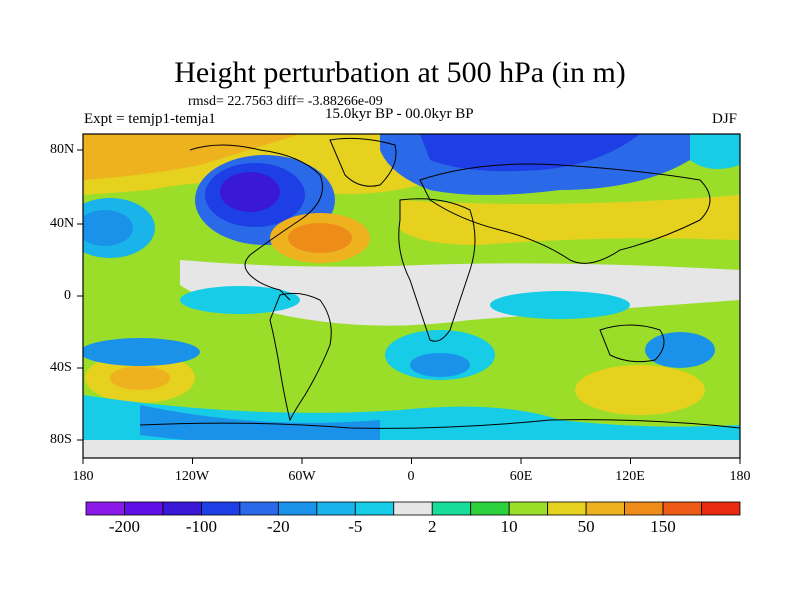 Image resolution: width=800 pixels, height=600 pixels. What do you see at coordinates (530, 153) in the screenshot?
I see `field-eurasia-low-core` at bounding box center [530, 153].